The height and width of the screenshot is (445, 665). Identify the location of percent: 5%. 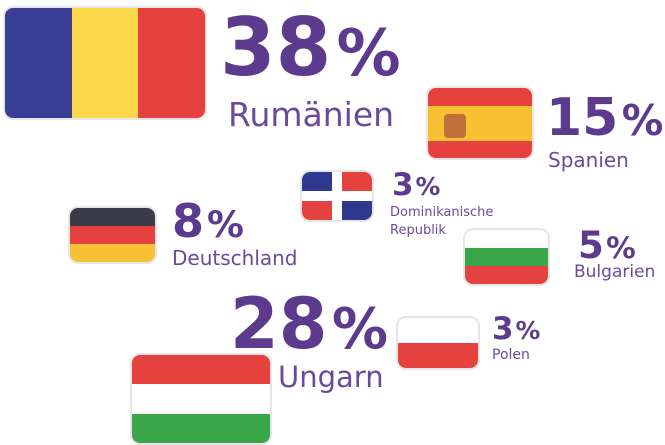
(607, 245).